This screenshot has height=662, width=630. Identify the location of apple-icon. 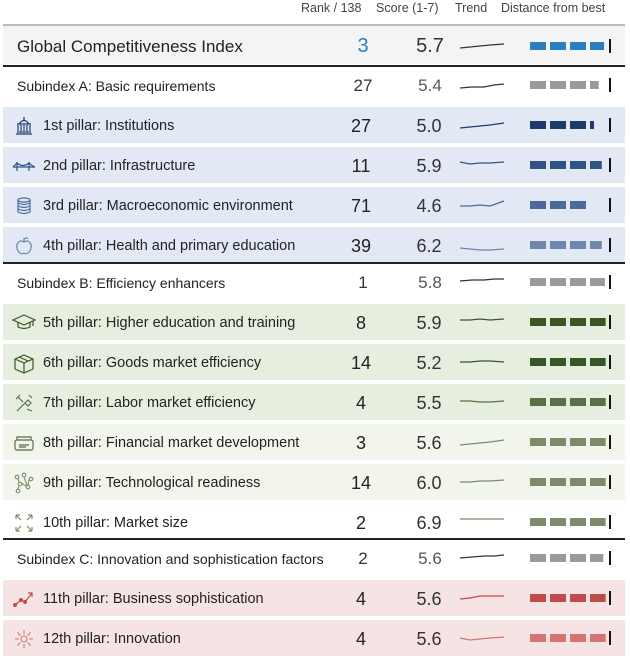
(24, 246).